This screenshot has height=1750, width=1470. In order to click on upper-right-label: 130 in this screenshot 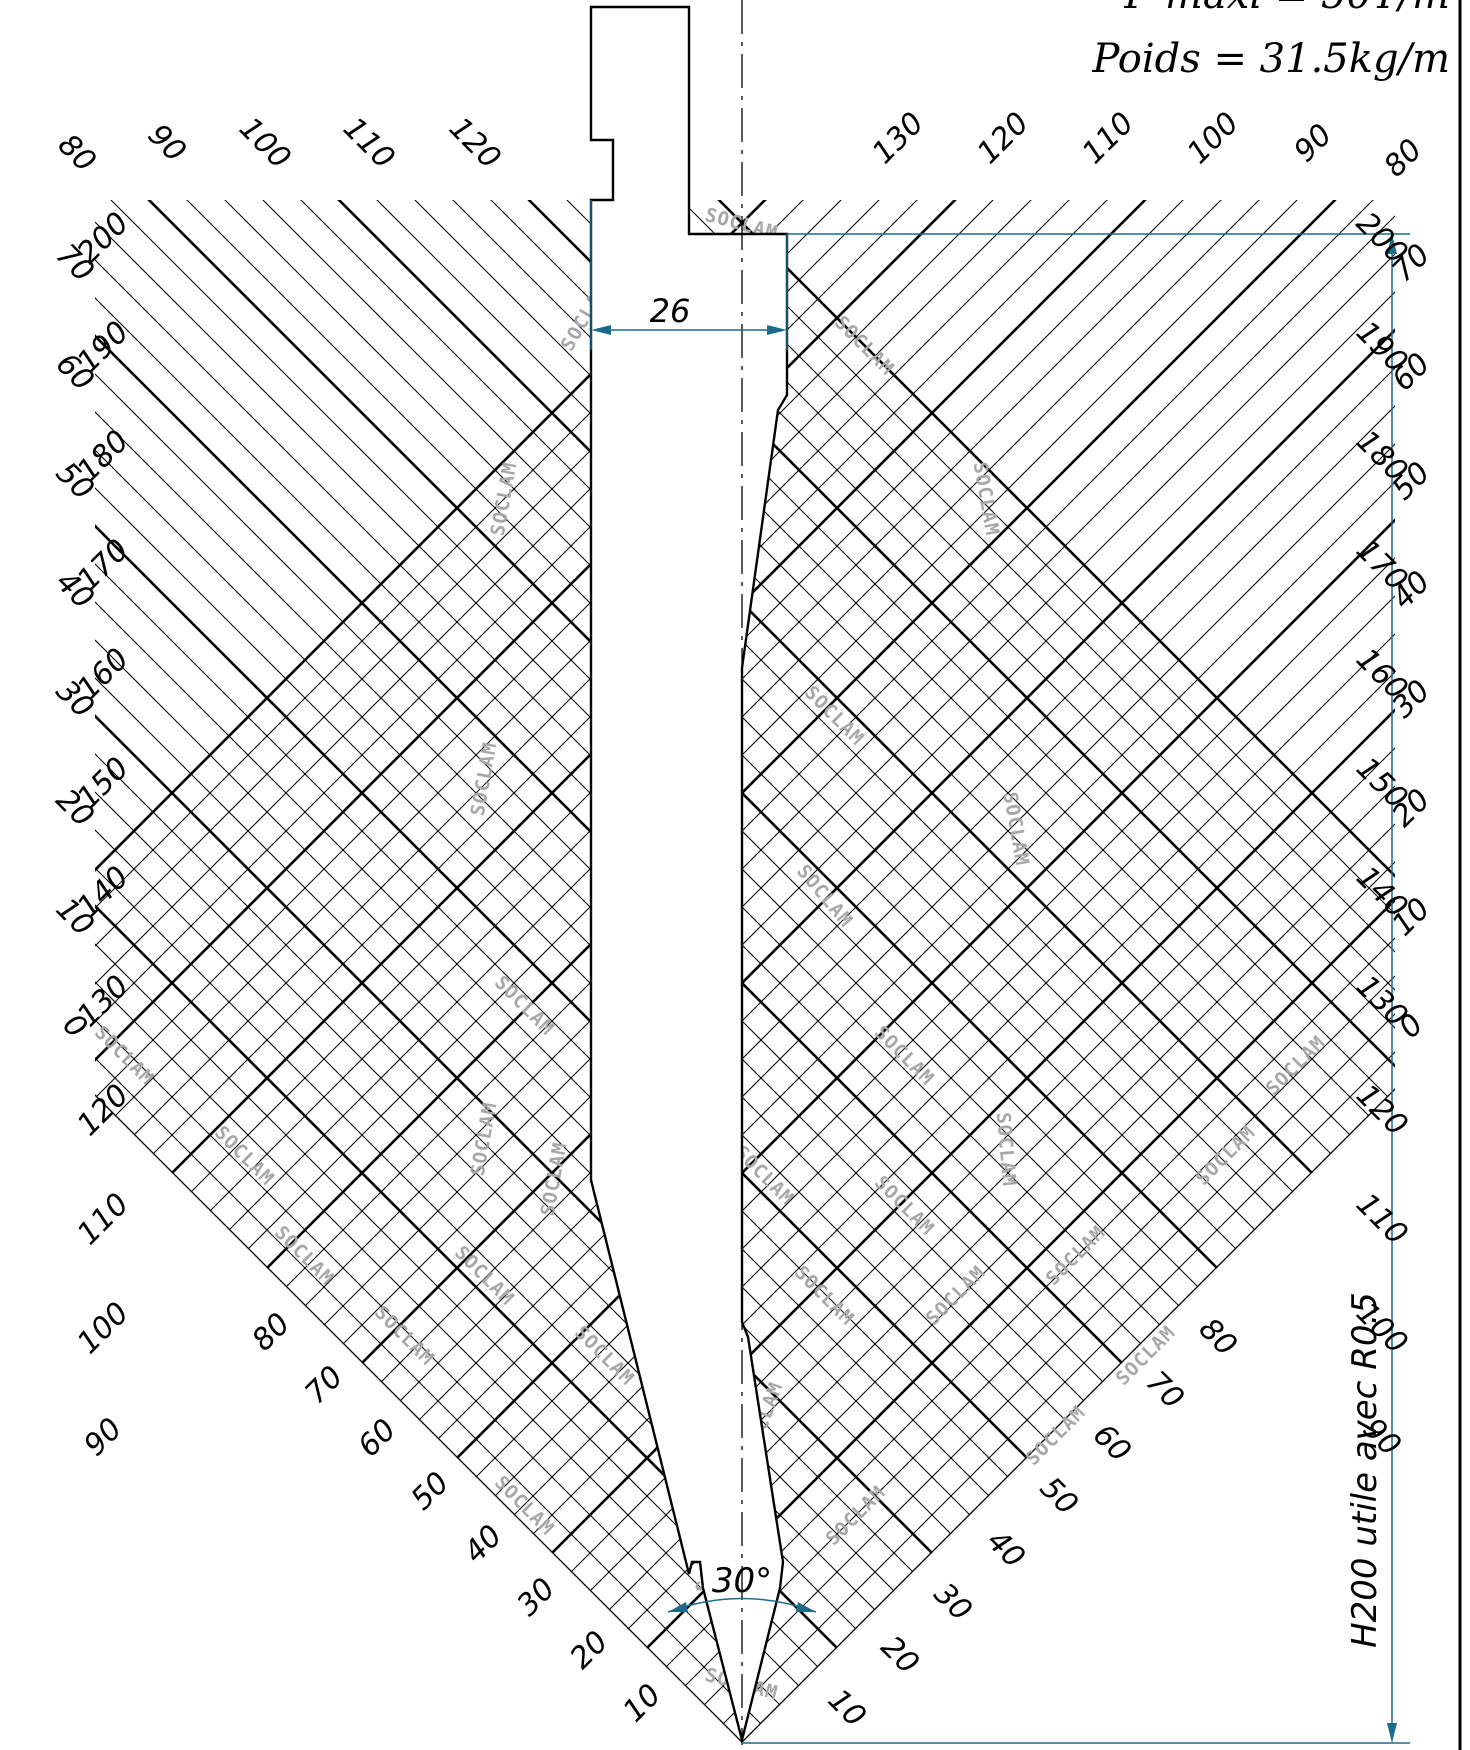, I will do `click(898, 138)`.